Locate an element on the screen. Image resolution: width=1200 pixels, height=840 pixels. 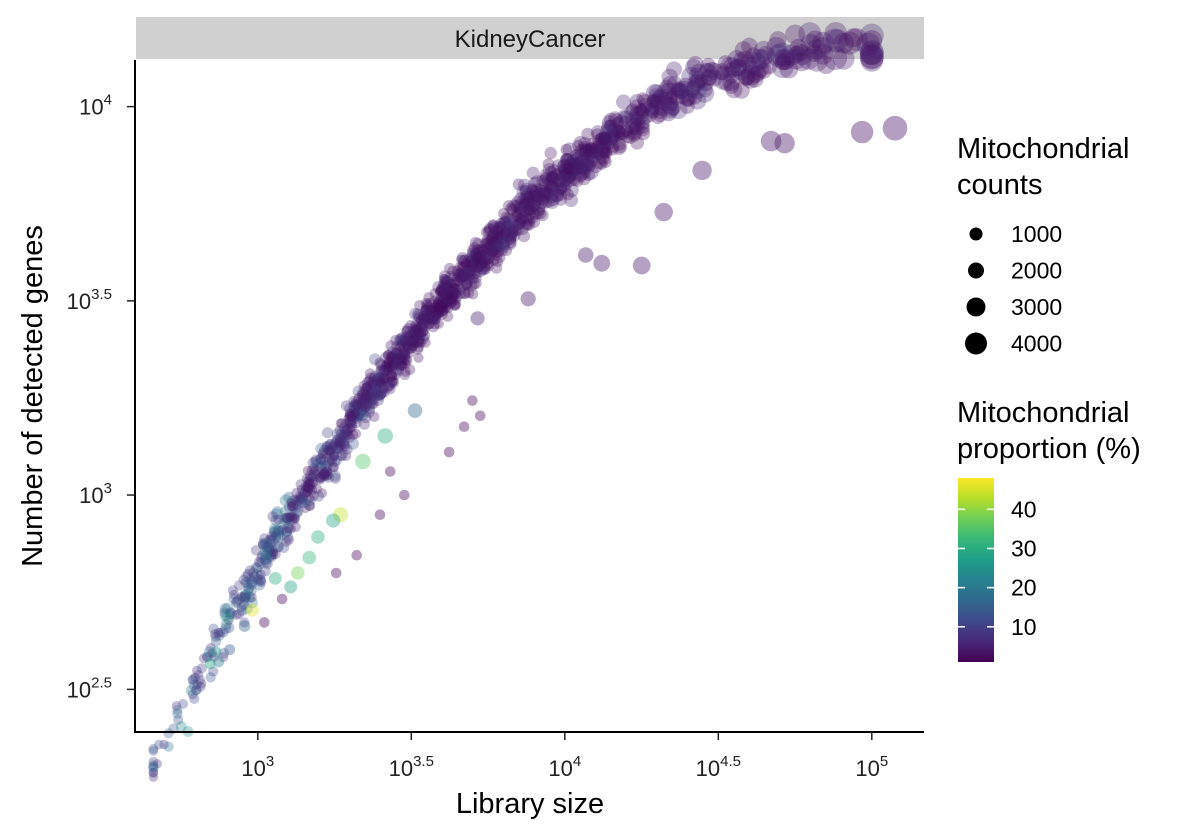
size-legend-key is located at coordinates (976, 307).